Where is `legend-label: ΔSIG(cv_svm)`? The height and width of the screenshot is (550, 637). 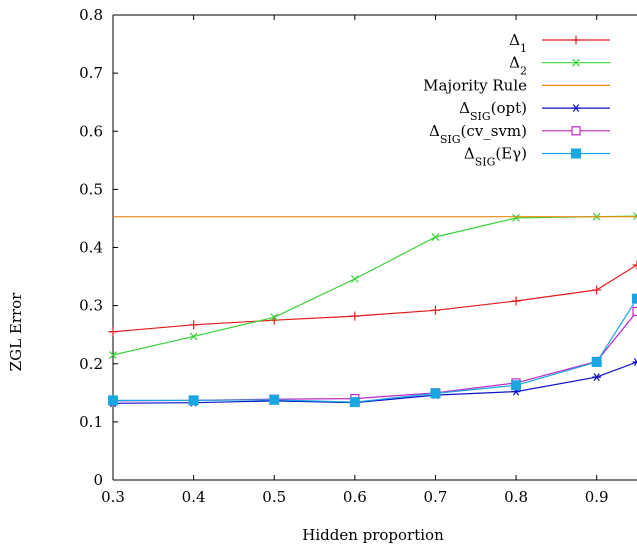
legend-label: ΔSIG(cv_svm) is located at coordinates (478, 134).